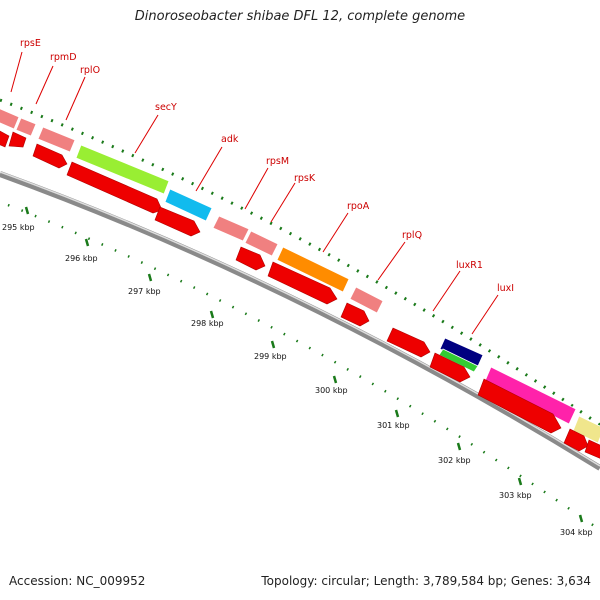  I want to click on gene-box-luxI, so click(458, 360).